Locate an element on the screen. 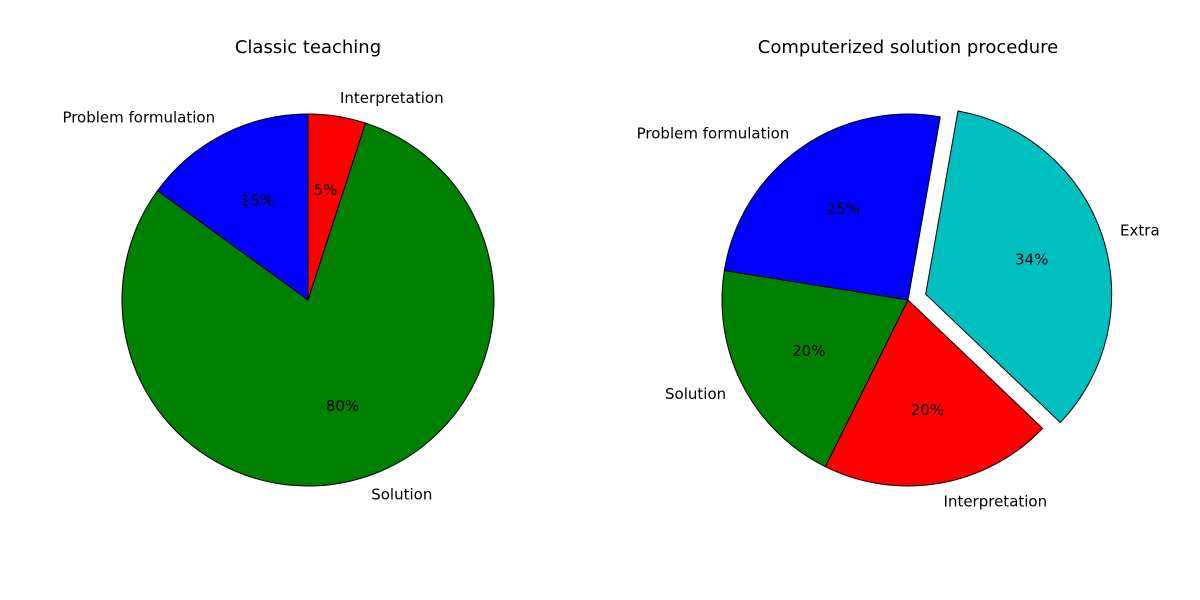 Image resolution: width=1200 pixels, height=600 pixels. pct-label-solution: 80% is located at coordinates (342, 406).